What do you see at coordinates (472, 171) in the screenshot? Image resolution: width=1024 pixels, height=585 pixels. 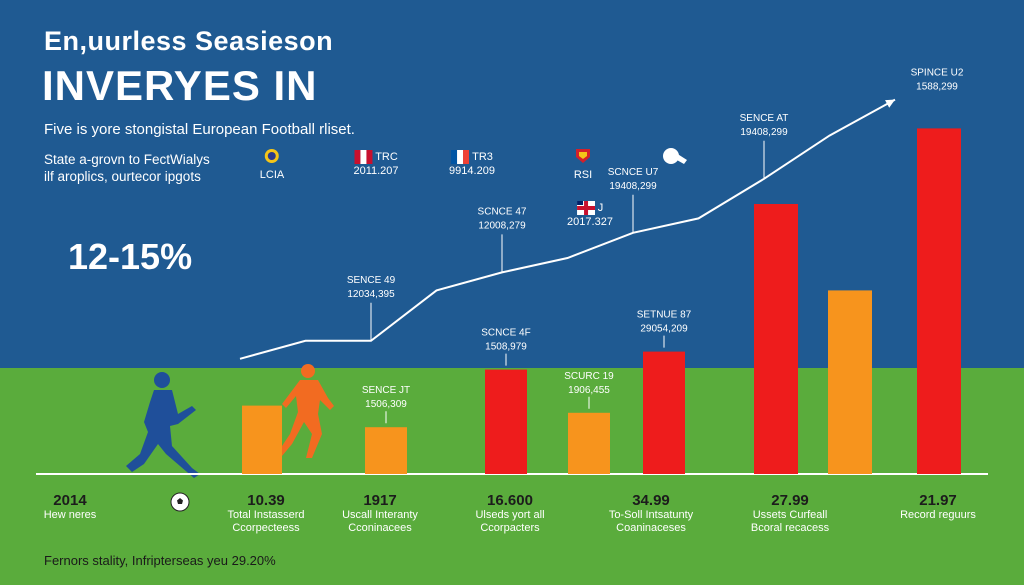 I see `flag-caption: 9914.209` at bounding box center [472, 171].